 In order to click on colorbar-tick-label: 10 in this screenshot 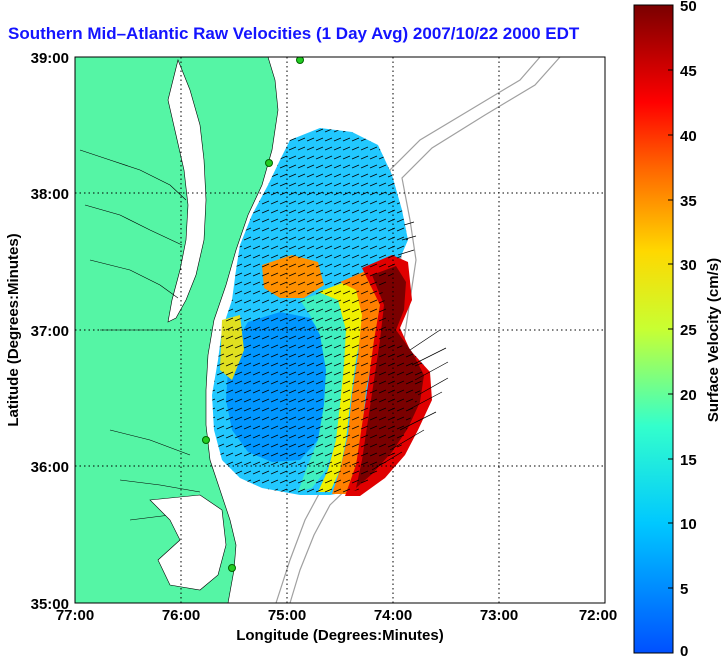, I will do `click(688, 524)`.